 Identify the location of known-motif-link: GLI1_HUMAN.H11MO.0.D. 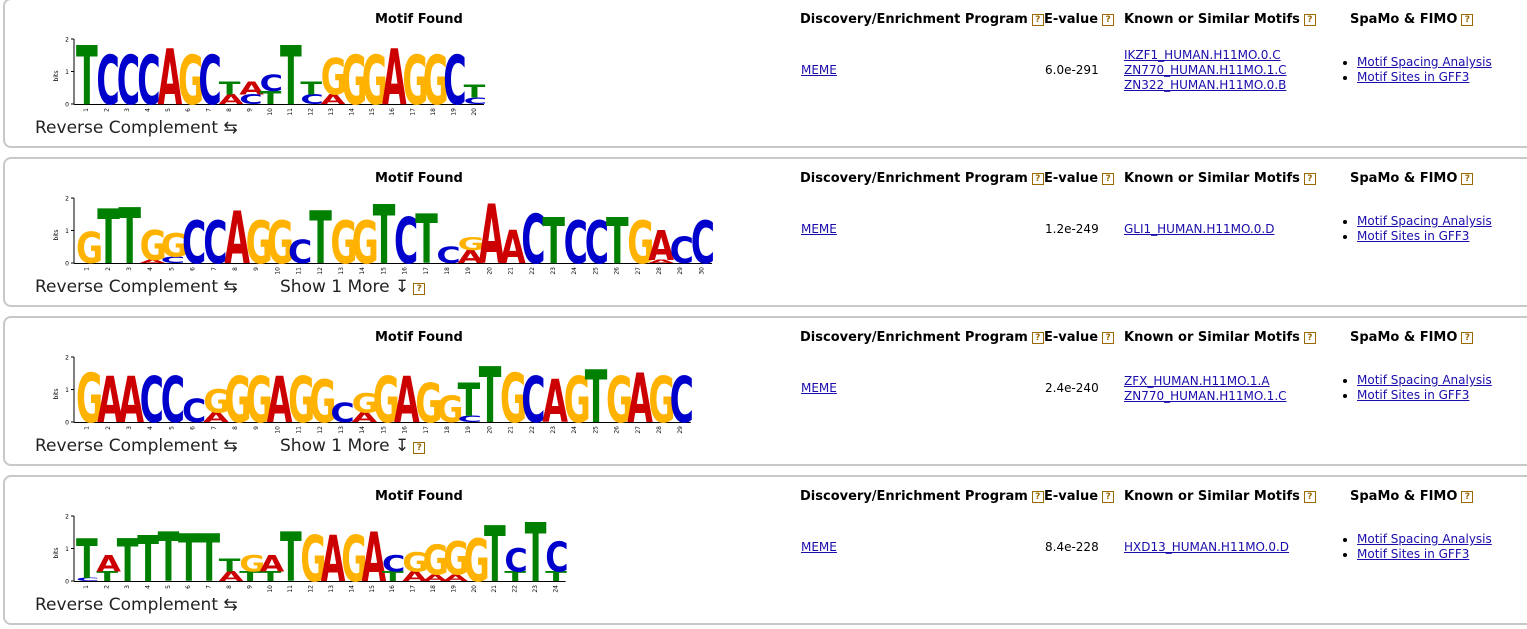
(1199, 229).